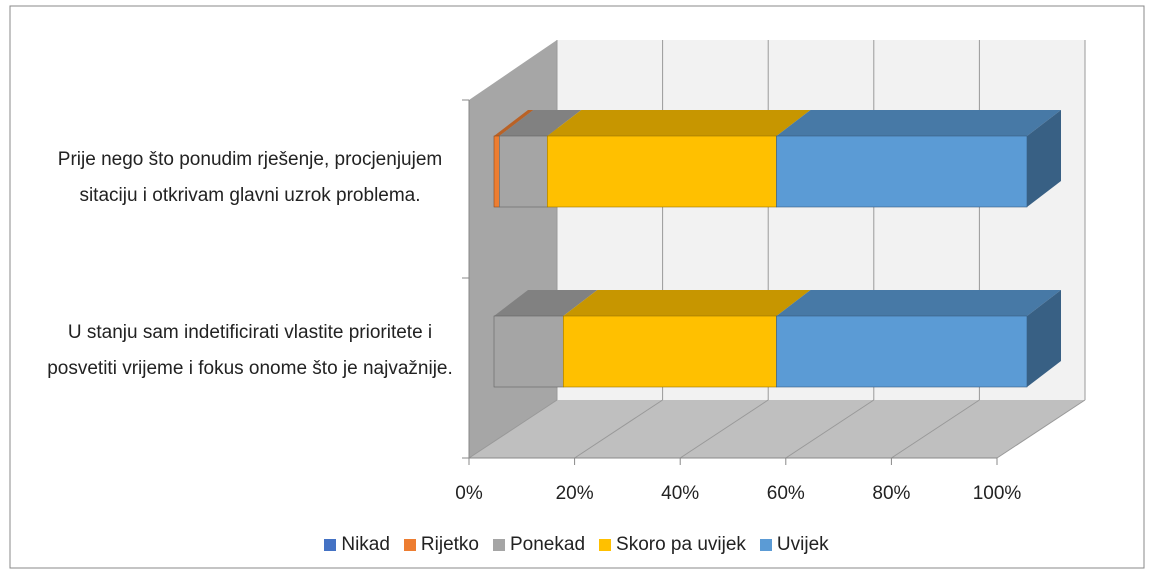 The width and height of the screenshot is (1153, 573). I want to click on legend-item: Rijetko, so click(441, 545).